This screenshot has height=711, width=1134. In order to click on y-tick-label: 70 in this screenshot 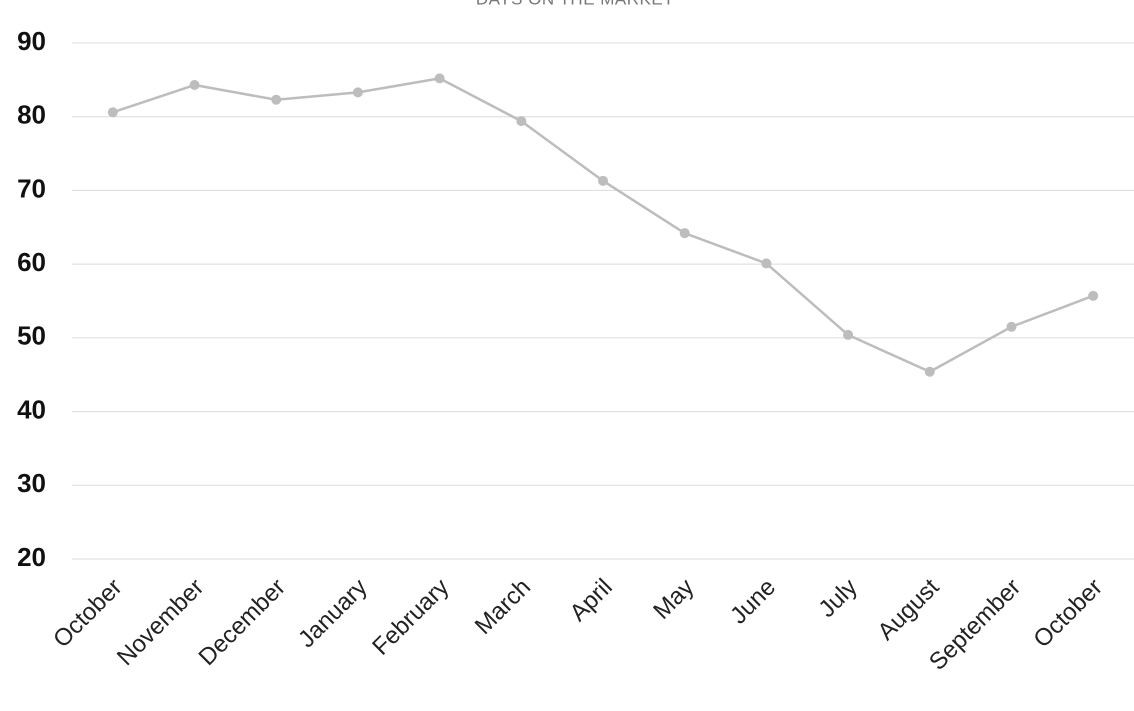, I will do `click(31, 188)`.